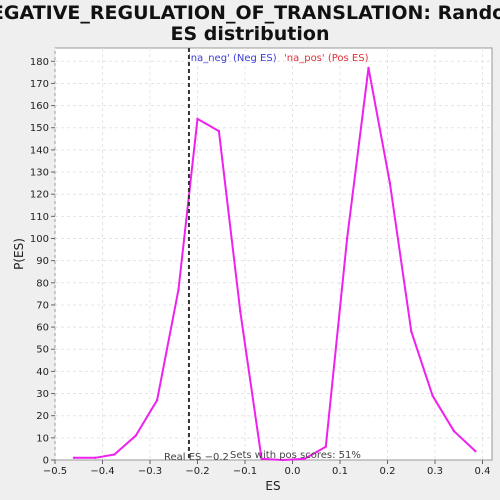 This screenshot has width=500, height=500. I want to click on x-axis-label: ES, so click(272, 486).